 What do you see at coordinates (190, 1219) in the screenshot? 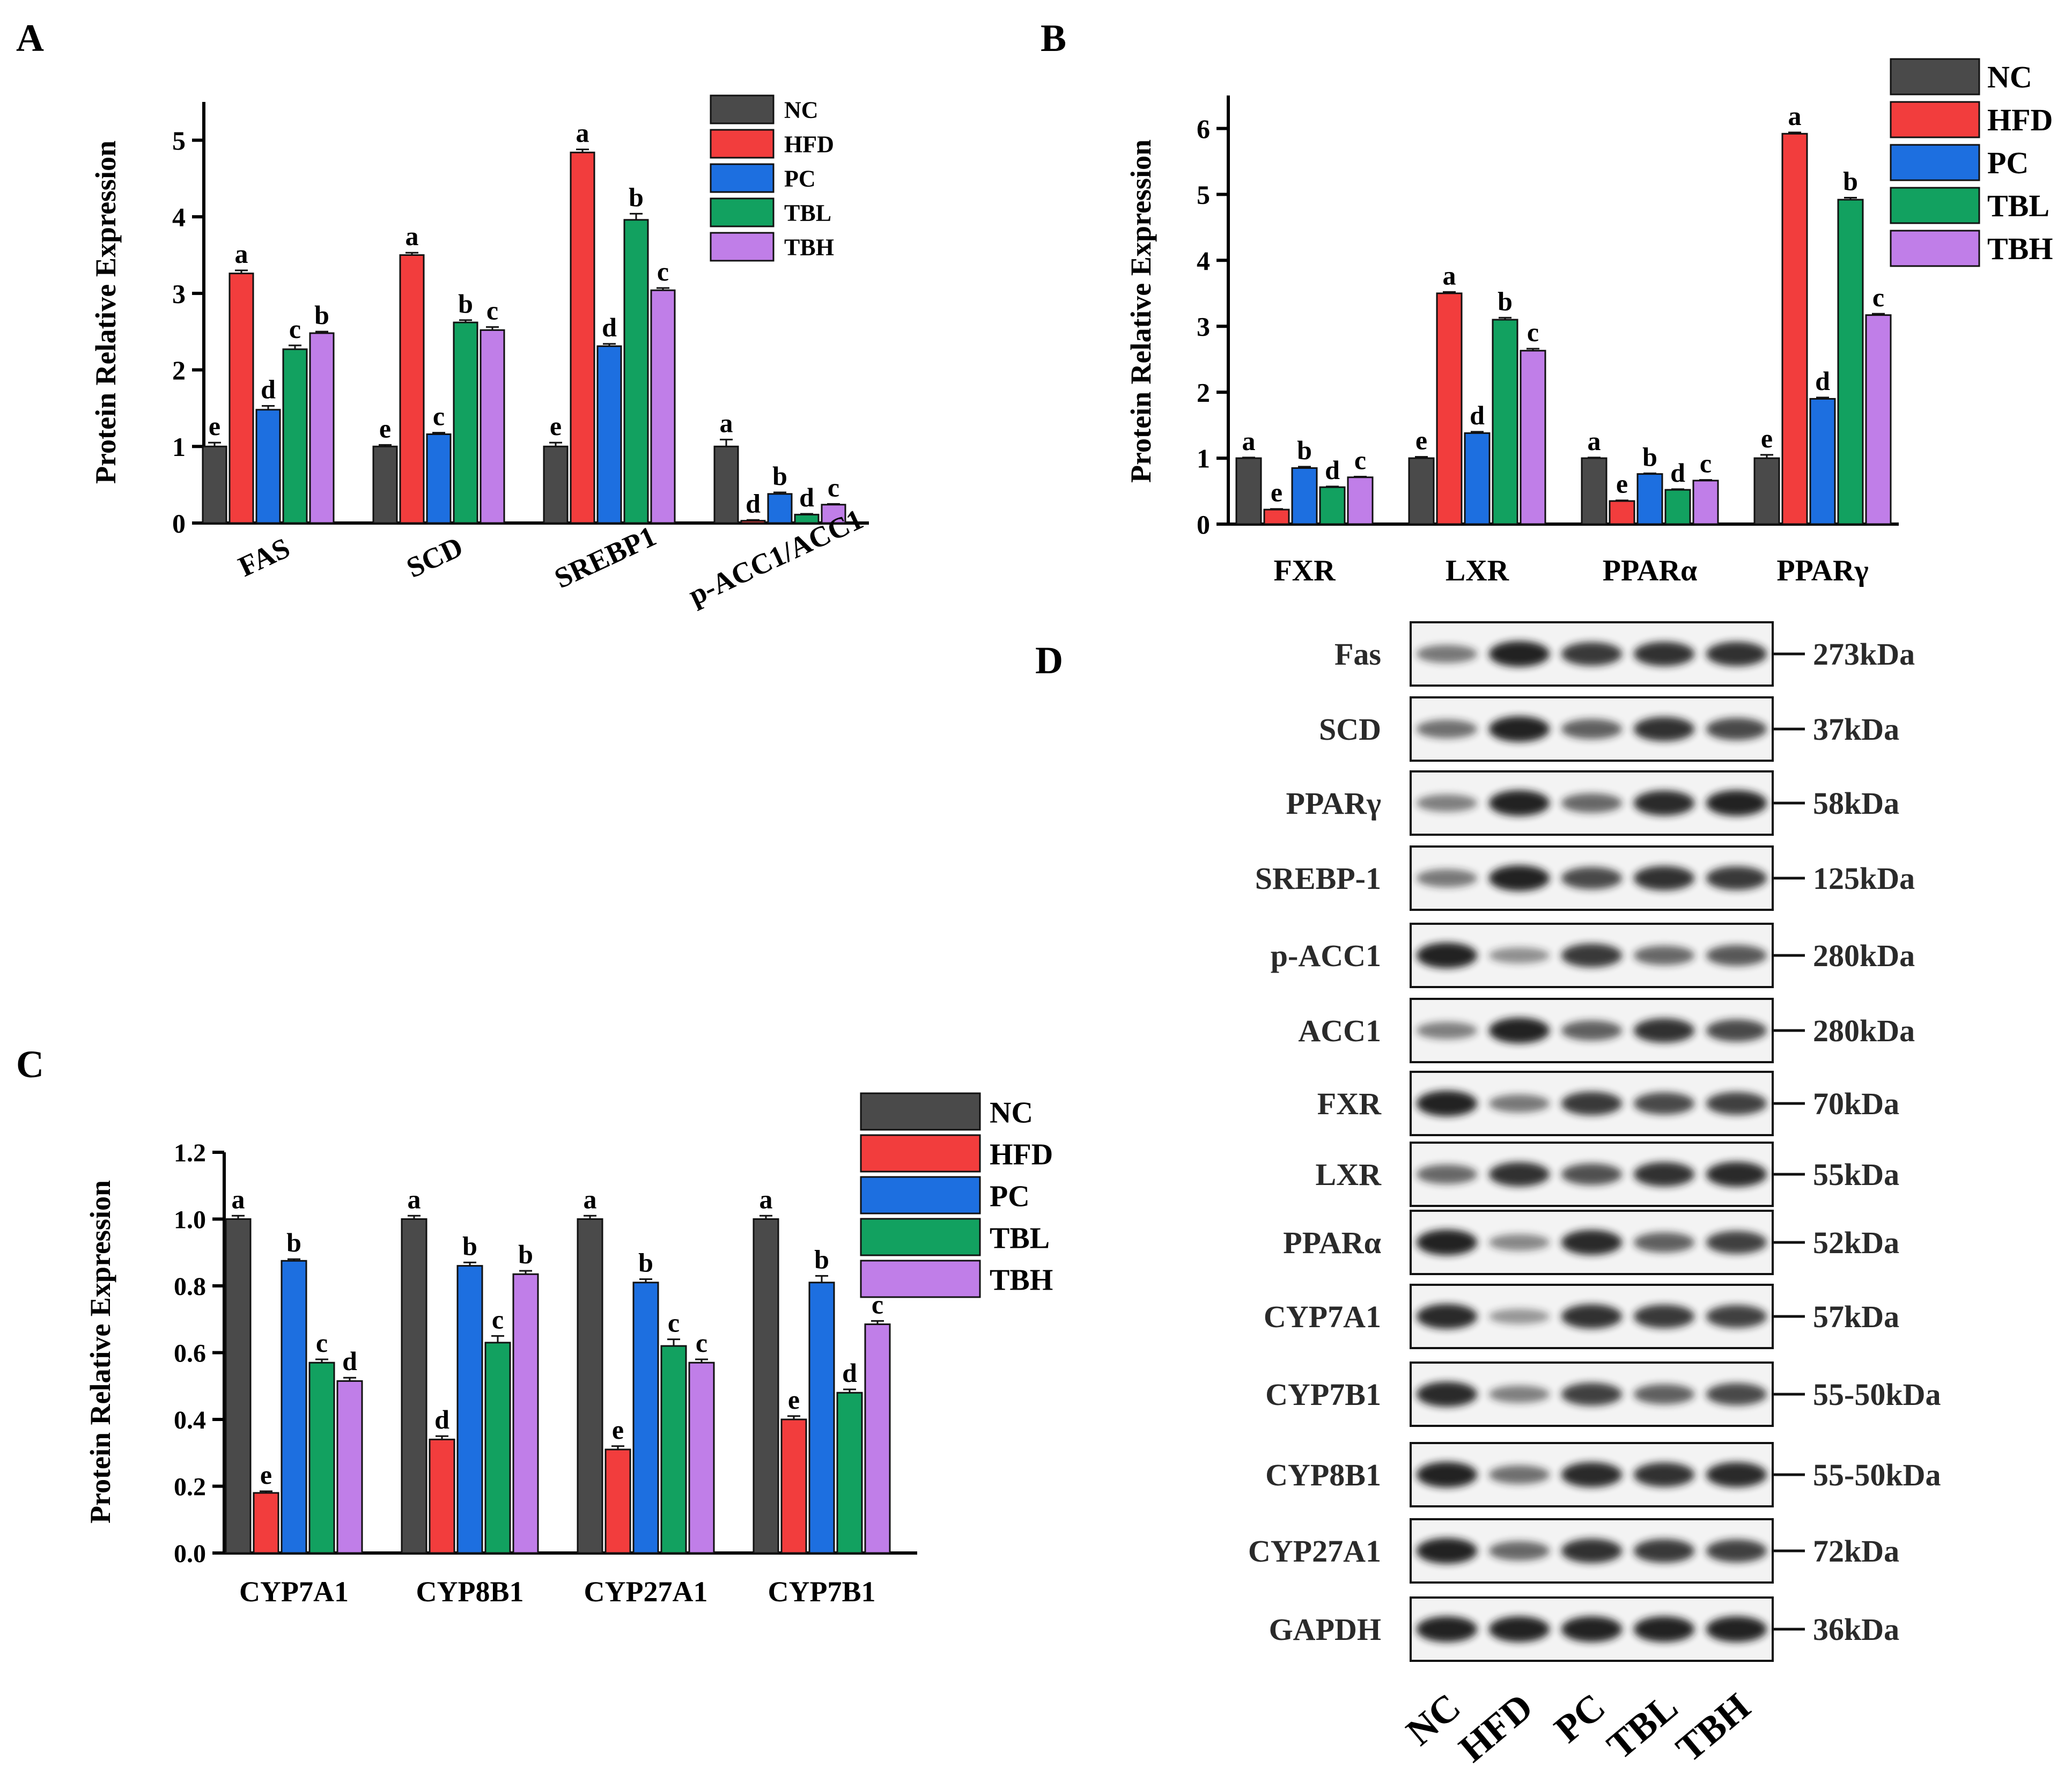
I see `y-tick-label: 1.0` at bounding box center [190, 1219].